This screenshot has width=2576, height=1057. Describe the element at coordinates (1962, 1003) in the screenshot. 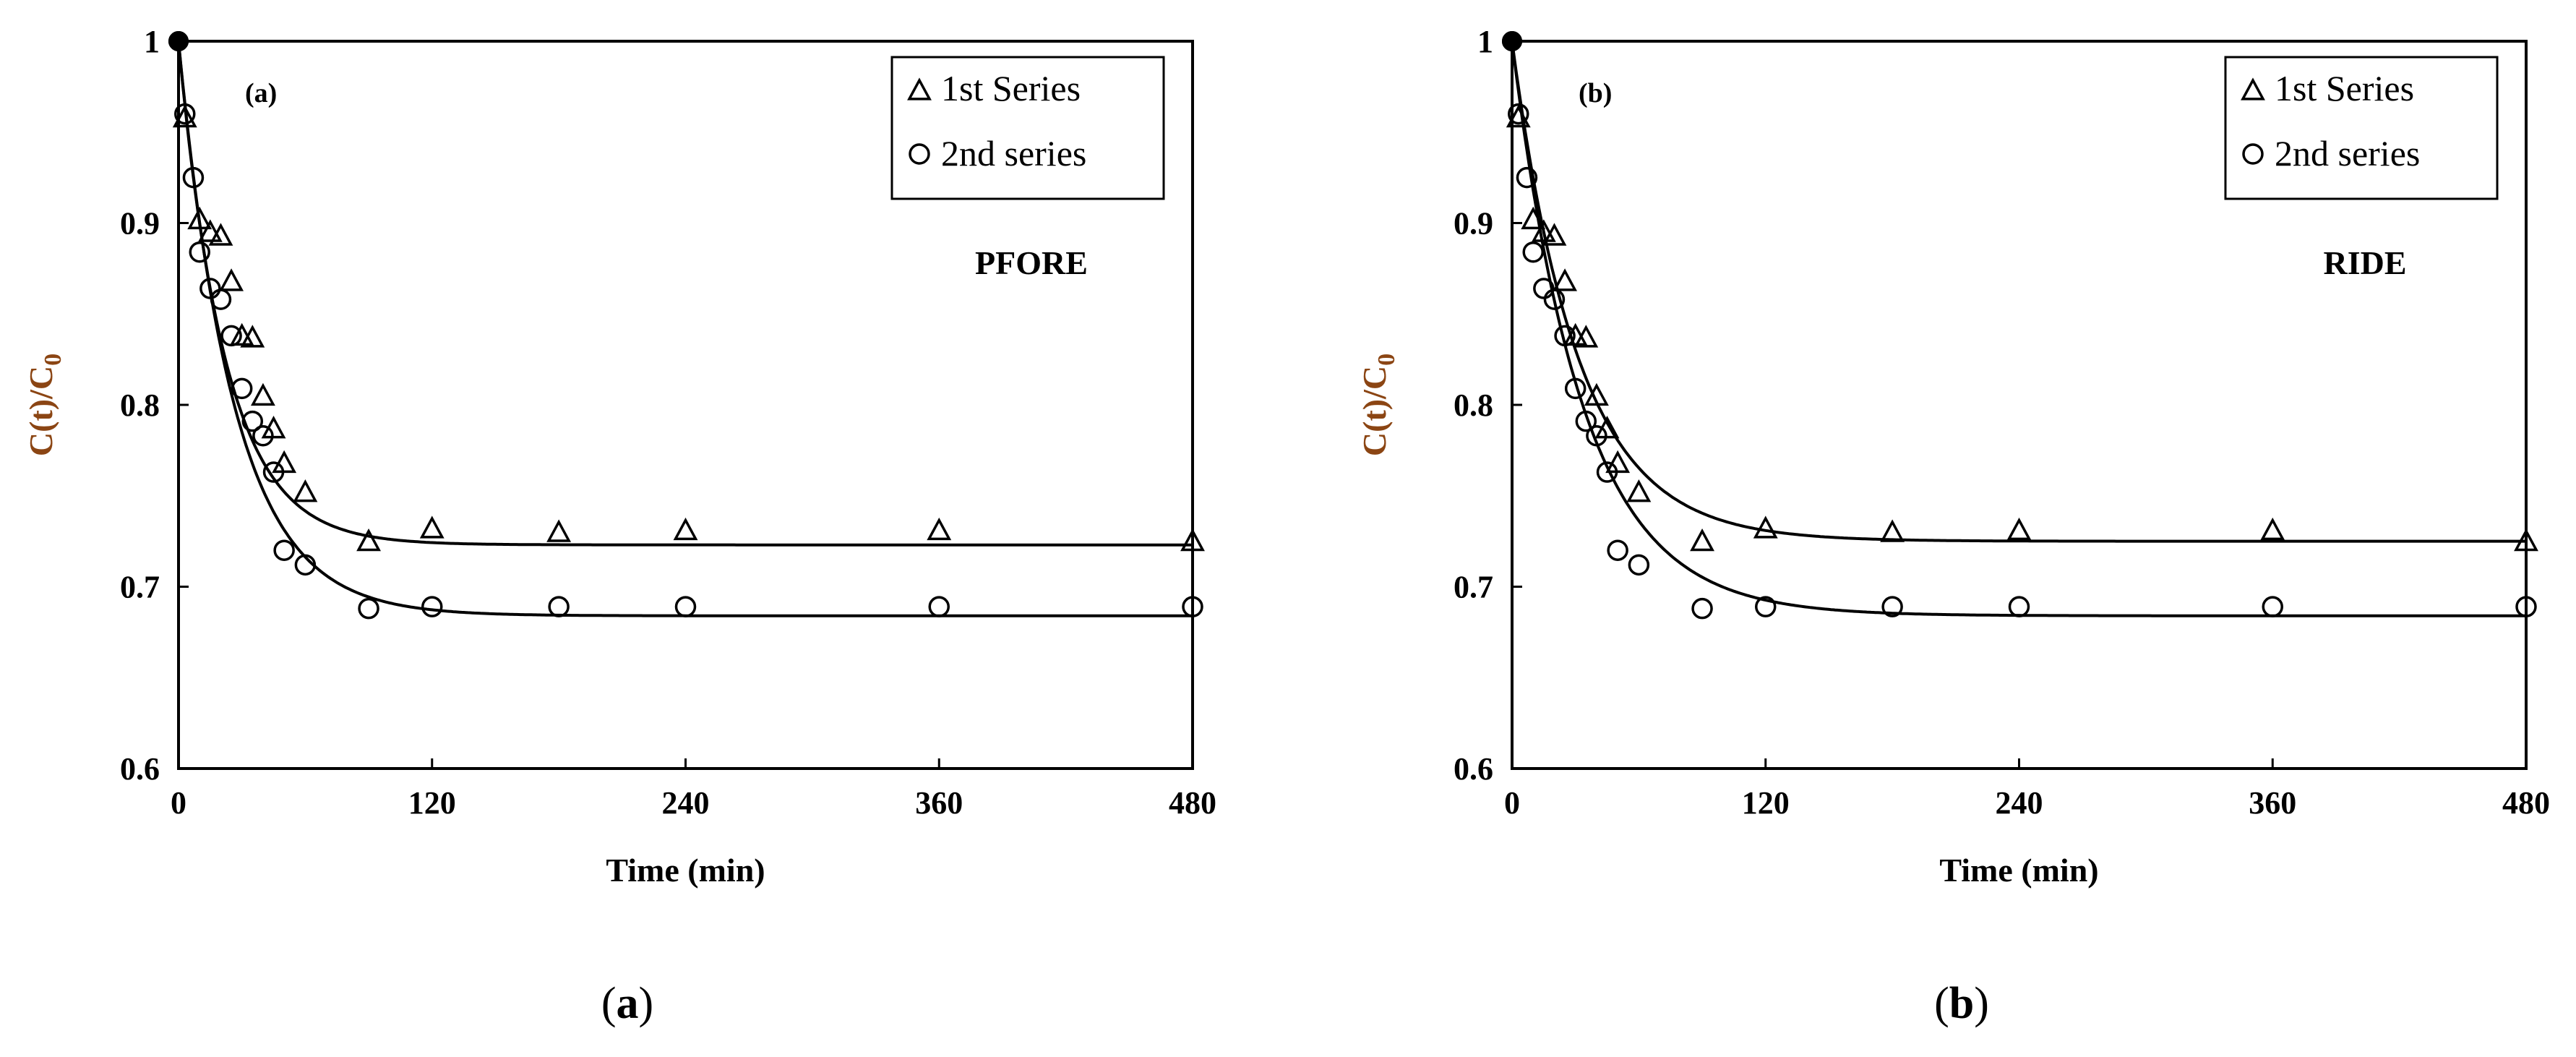

I see `figure-caption: (b)` at that location.